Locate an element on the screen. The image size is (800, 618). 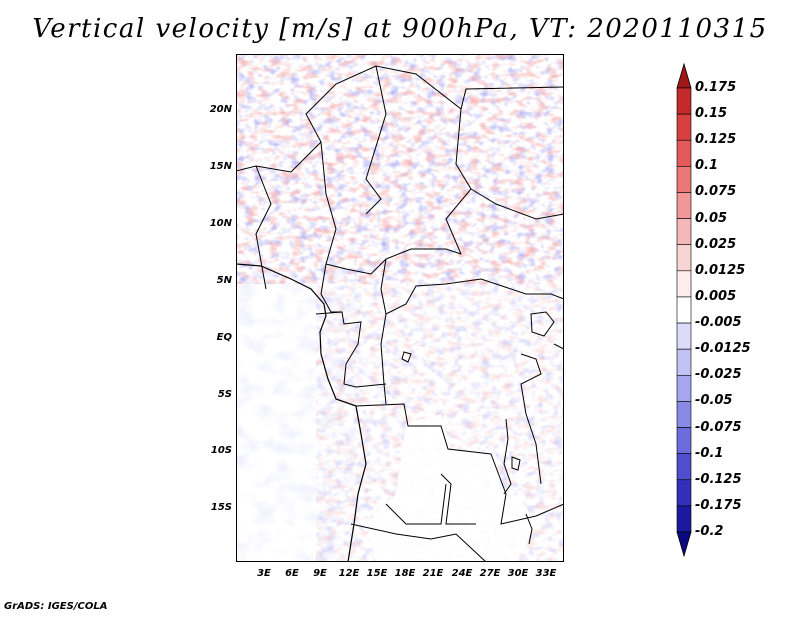
lon-label: 24E is located at coordinates (462, 573).